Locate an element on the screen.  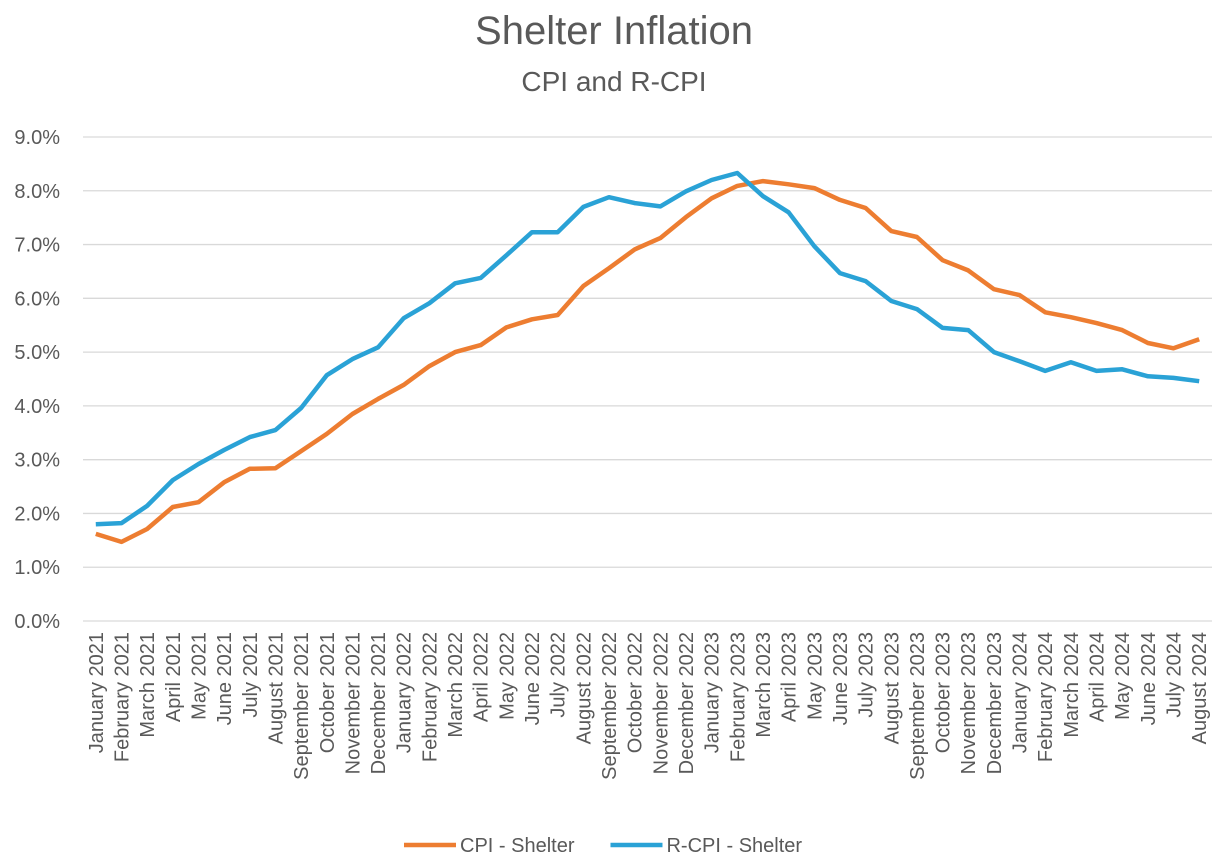
x-tick-label: November 2021 is located at coordinates (353, 703).